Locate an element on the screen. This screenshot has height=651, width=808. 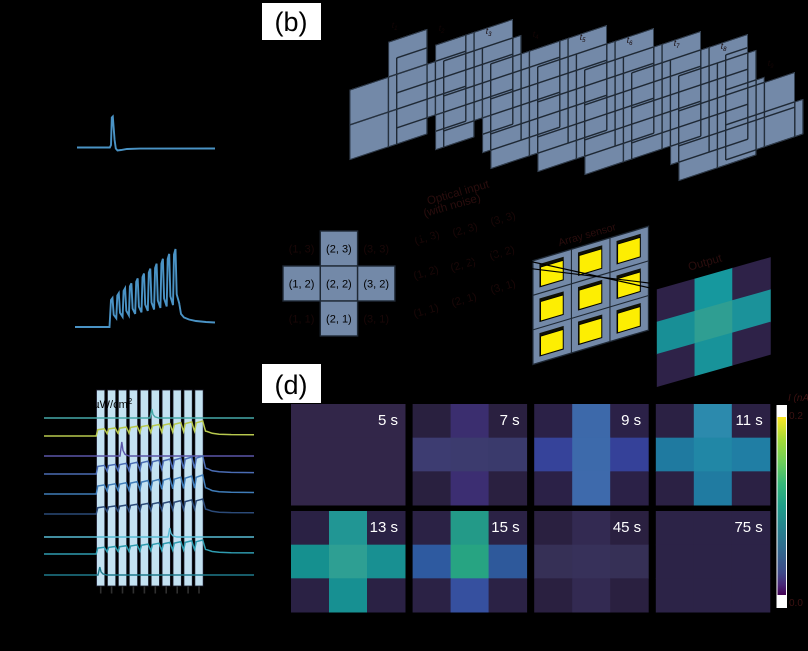
svg-text: 10 µW/cm2 is located at coordinates (105, 404).